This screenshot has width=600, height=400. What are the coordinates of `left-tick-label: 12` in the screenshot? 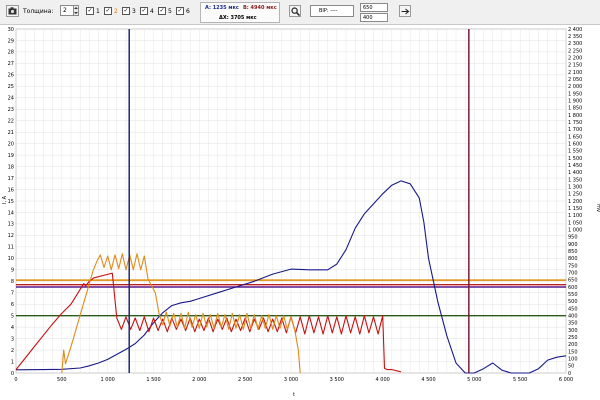 It's located at (11, 236).